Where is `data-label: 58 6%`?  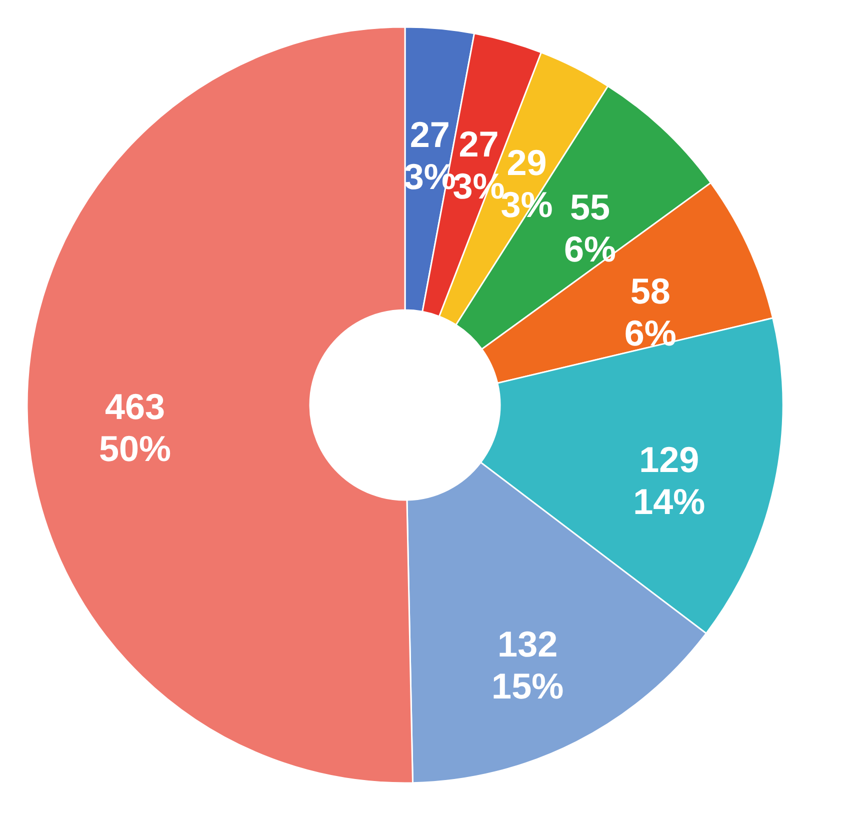 data-label: 58 6% is located at coordinates (650, 312).